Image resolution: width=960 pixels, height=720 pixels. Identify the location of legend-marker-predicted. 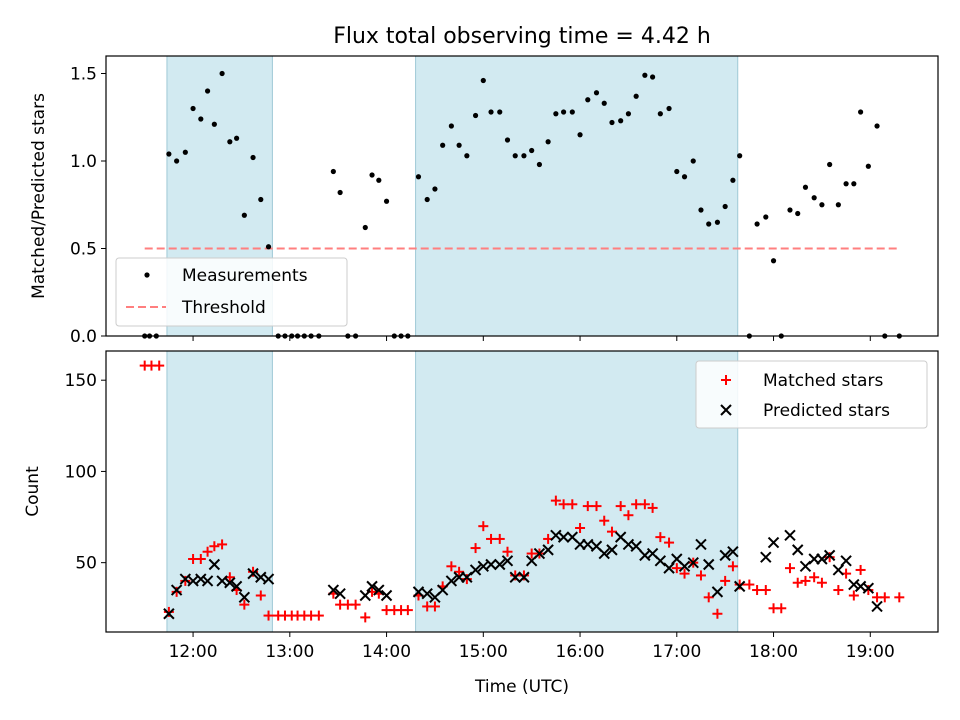
(726, 410).